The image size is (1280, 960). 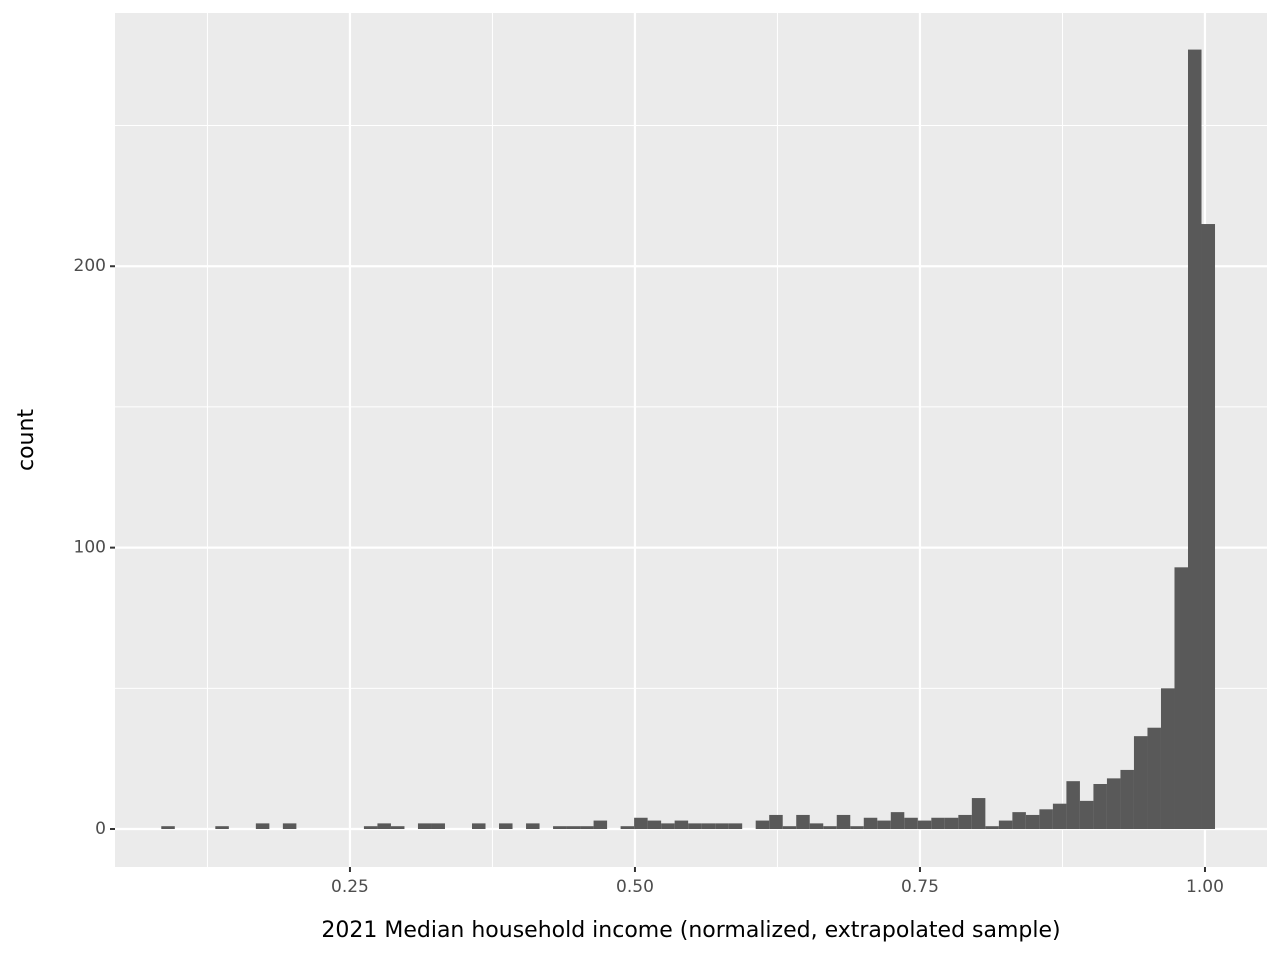 What do you see at coordinates (26, 440) in the screenshot?
I see `y-axis-title: count` at bounding box center [26, 440].